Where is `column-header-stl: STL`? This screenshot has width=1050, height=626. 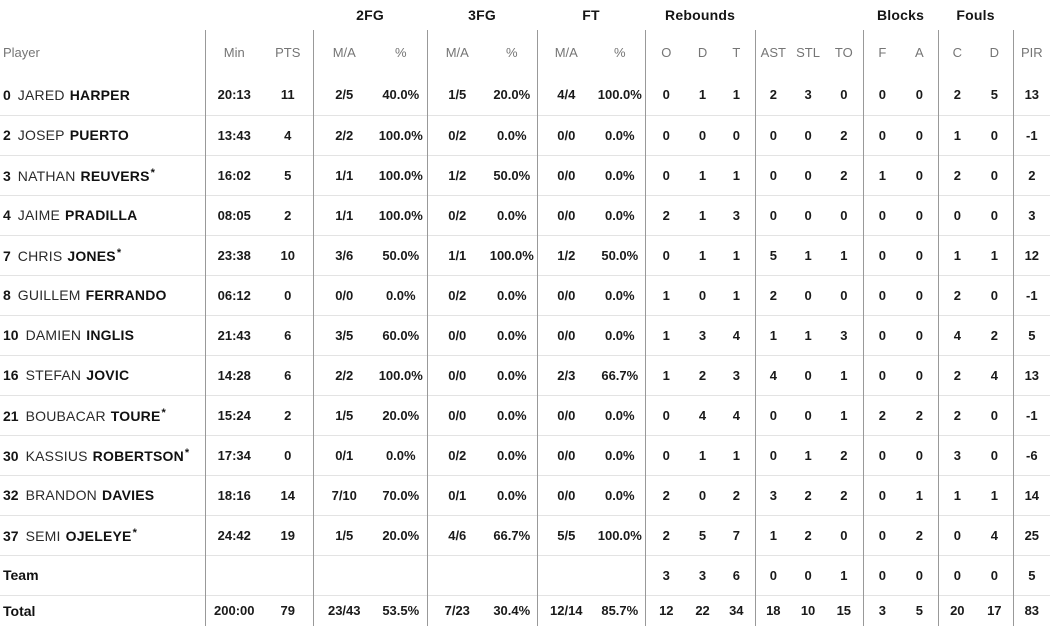 column-header-stl: STL is located at coordinates (808, 52).